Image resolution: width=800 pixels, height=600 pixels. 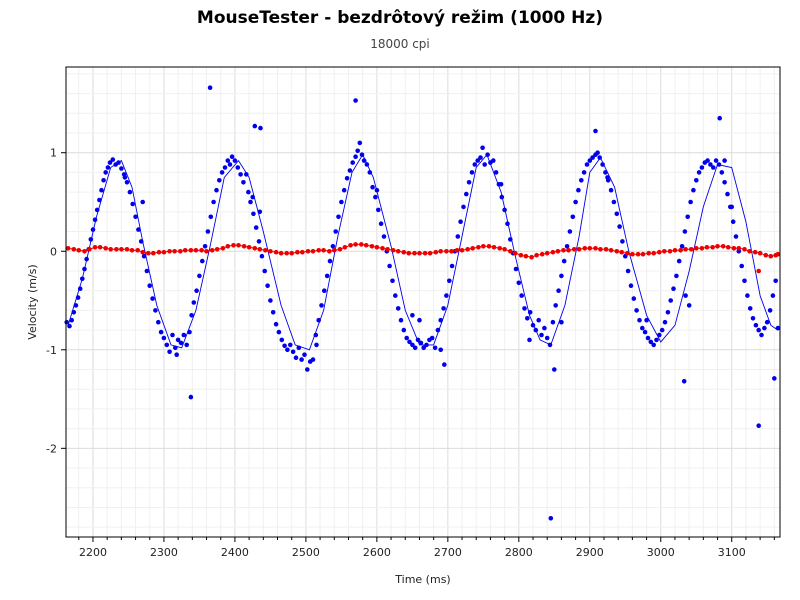 What do you see at coordinates (377, 552) in the screenshot?
I see `x-tick-label: 2600` at bounding box center [377, 552].